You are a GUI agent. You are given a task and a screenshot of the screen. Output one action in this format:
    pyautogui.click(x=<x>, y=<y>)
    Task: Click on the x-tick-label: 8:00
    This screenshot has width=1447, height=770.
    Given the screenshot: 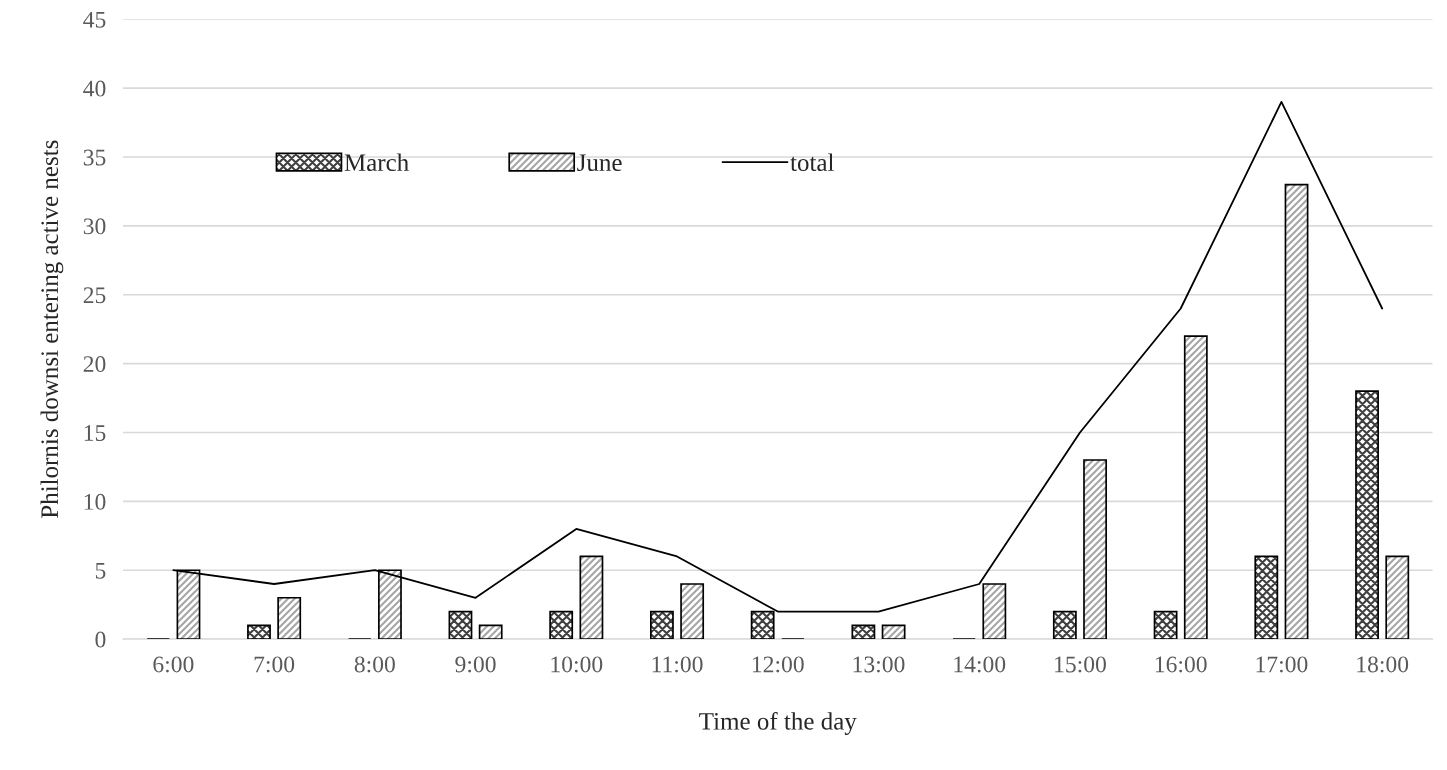 What is the action you would take?
    pyautogui.click(x=374, y=664)
    